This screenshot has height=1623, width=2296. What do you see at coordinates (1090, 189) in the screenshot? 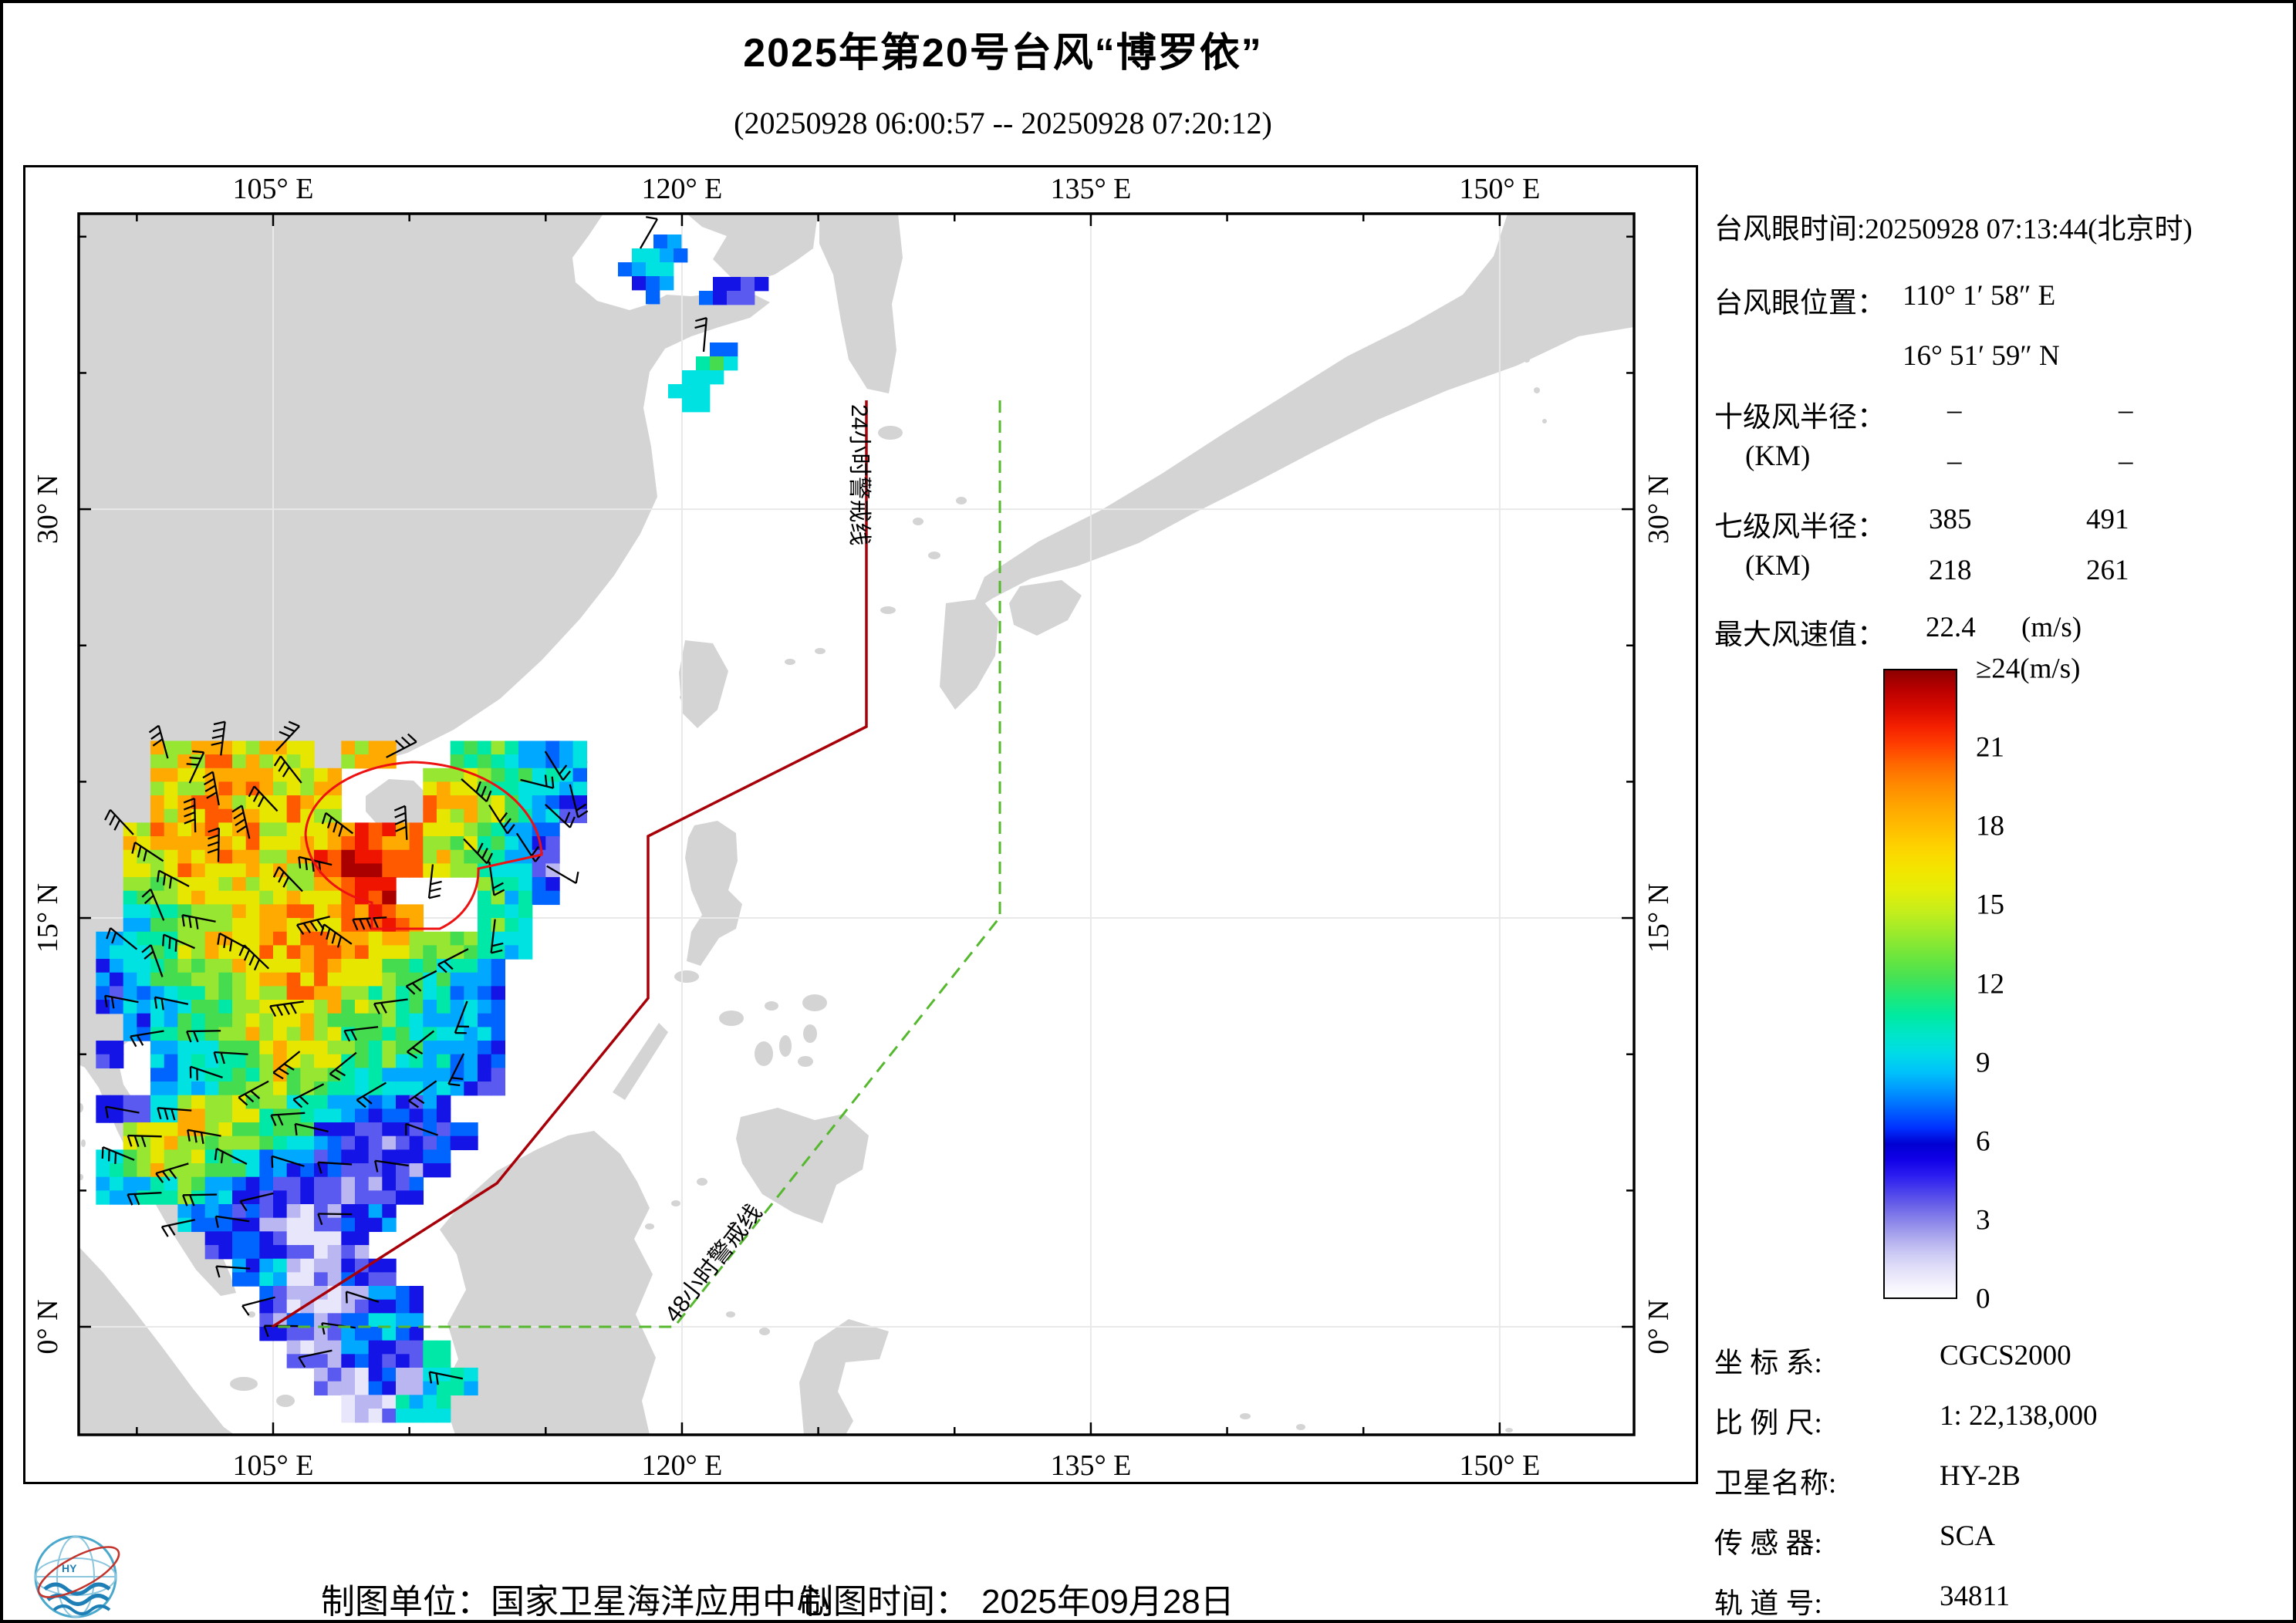
I see `lon-label-top: 135° E` at bounding box center [1090, 189].